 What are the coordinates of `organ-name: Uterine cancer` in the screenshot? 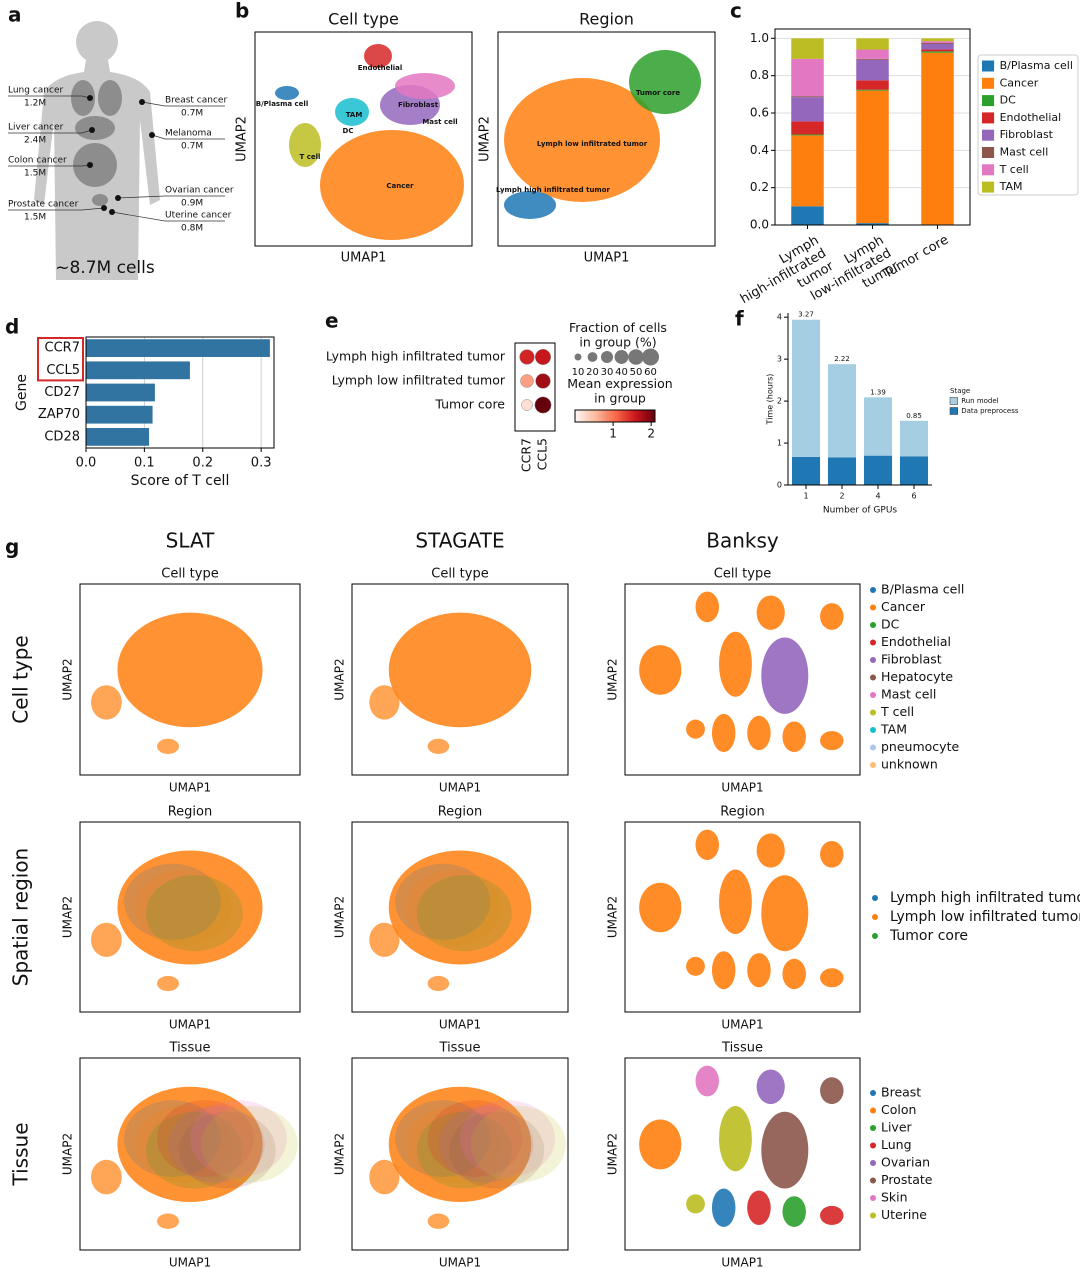 It's located at (198, 216).